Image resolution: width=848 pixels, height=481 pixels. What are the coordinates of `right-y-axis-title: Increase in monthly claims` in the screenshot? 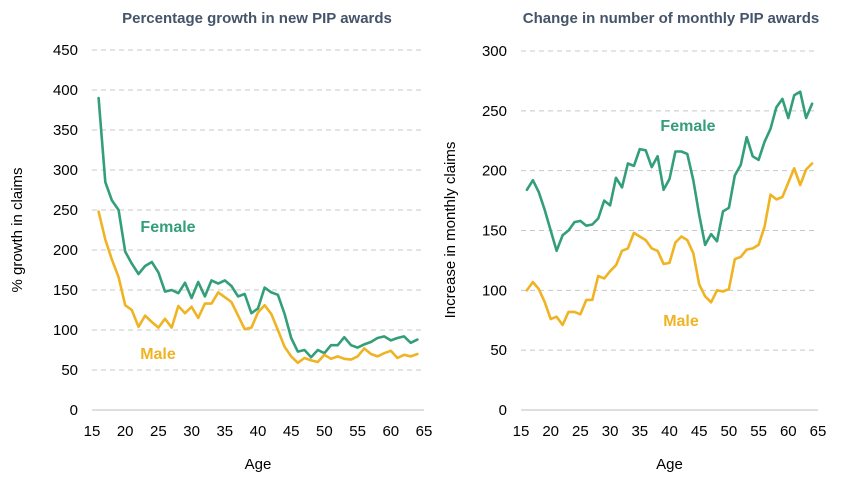 It's located at (450, 230).